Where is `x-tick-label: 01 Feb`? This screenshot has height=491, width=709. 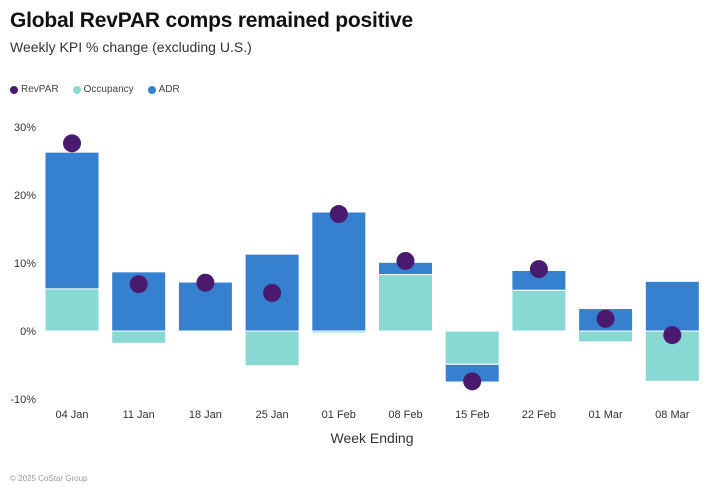 x-tick-label: 01 Feb is located at coordinates (339, 415).